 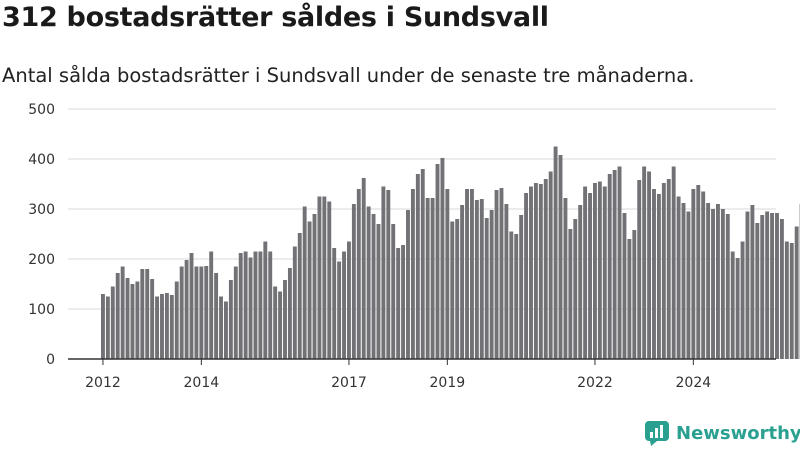 I want to click on x-tick-label: 2017, so click(x=349, y=383).